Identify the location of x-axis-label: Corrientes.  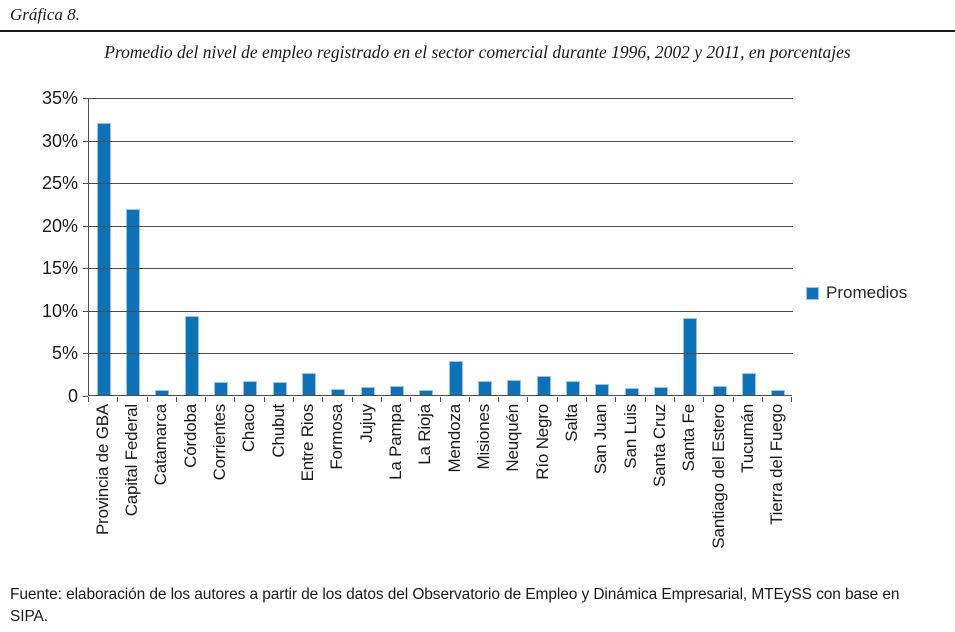
(219, 442).